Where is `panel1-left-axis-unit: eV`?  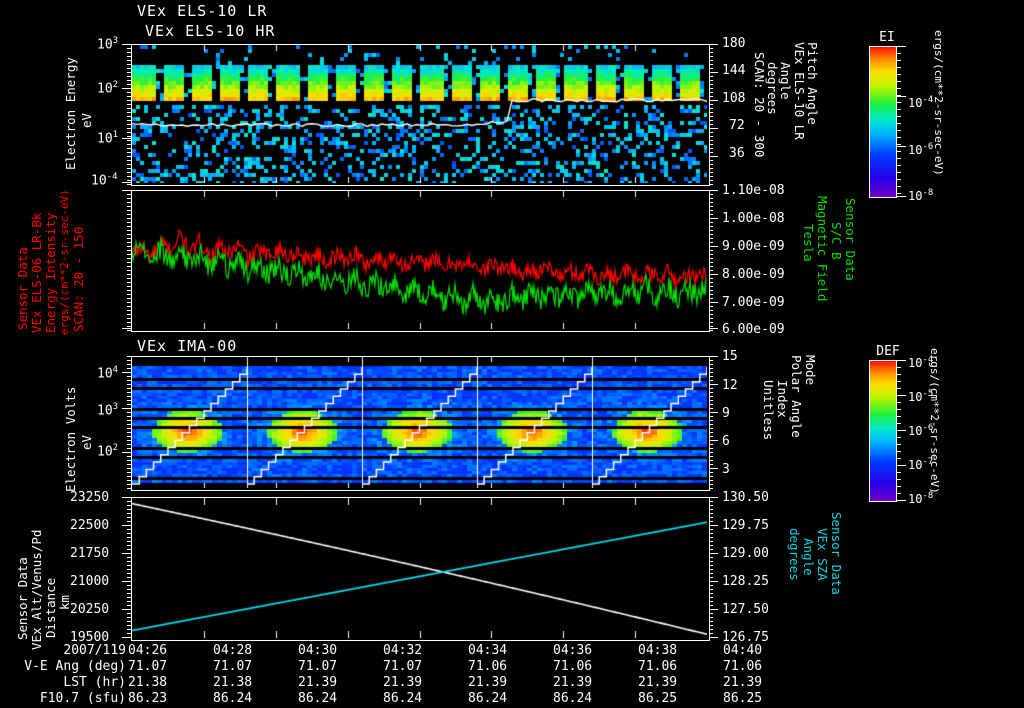
panel1-left-axis-unit: eV is located at coordinates (86, 120).